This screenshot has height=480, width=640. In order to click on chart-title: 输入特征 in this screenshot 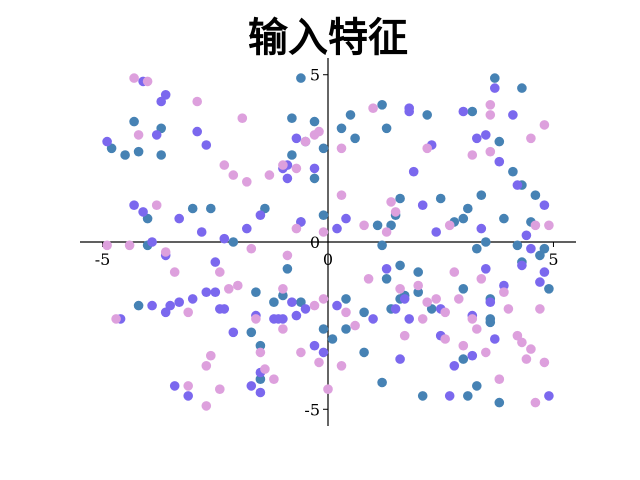, I will do `click(328, 37)`.